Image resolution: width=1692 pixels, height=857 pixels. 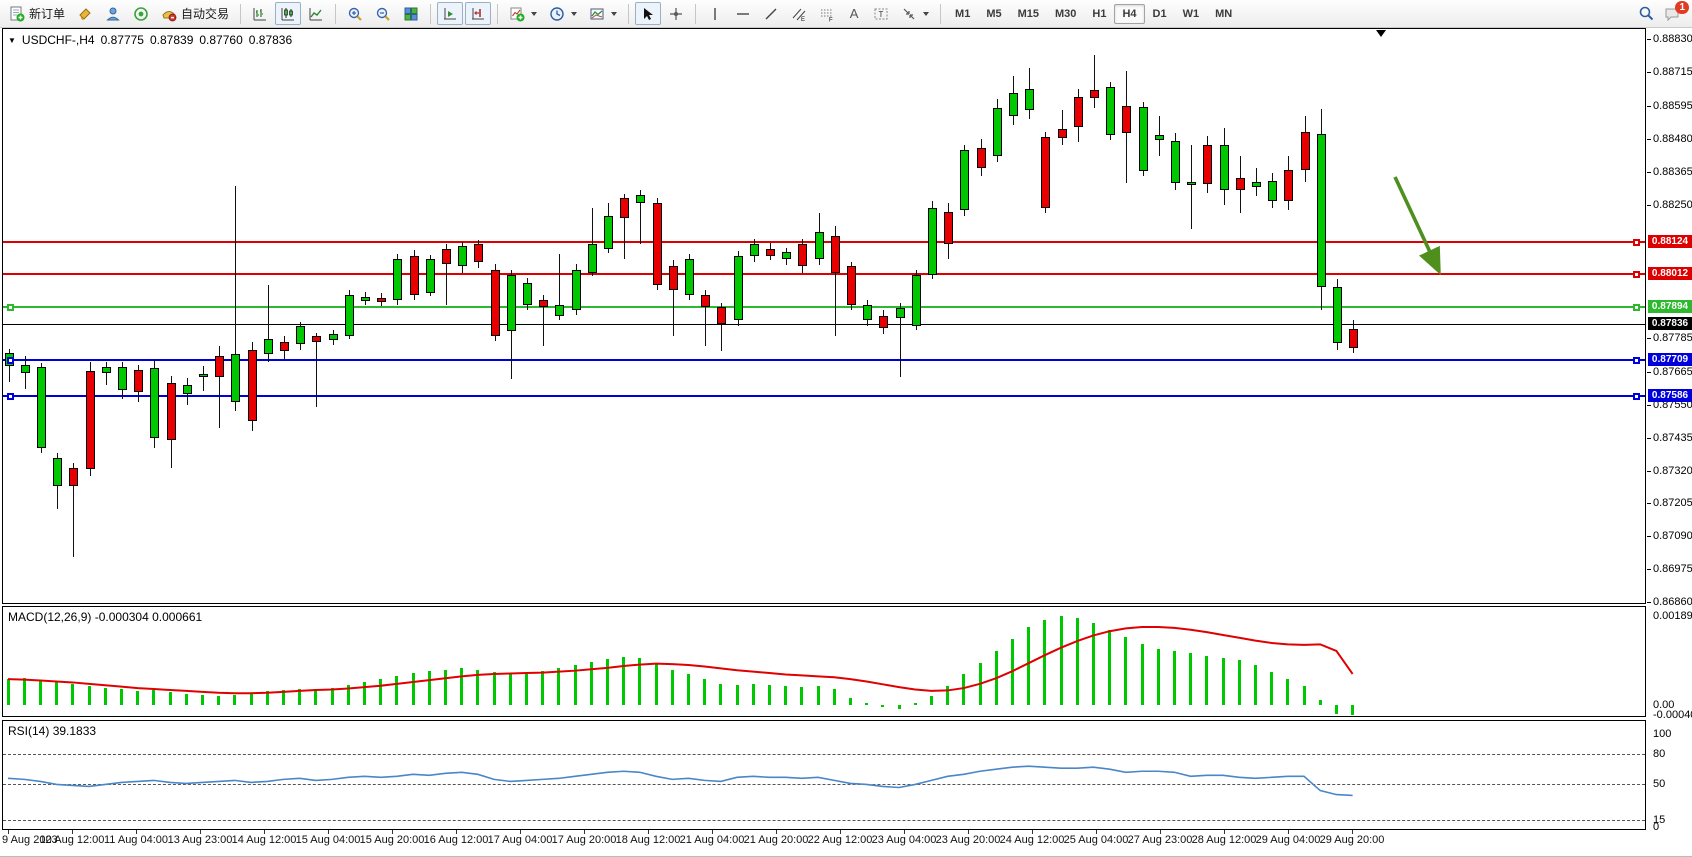 I want to click on timeframe-h4: H4, so click(x=1129, y=13).